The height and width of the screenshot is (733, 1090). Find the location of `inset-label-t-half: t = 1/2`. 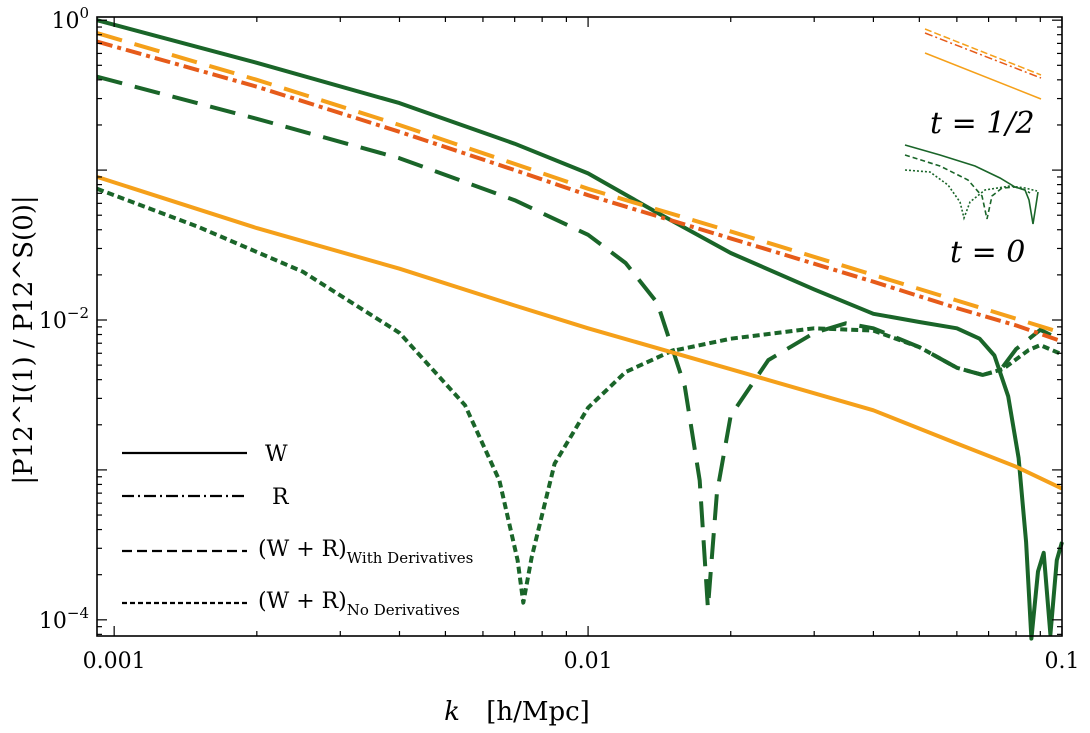

inset-label-t-half: t = 1/2 is located at coordinates (982, 123).